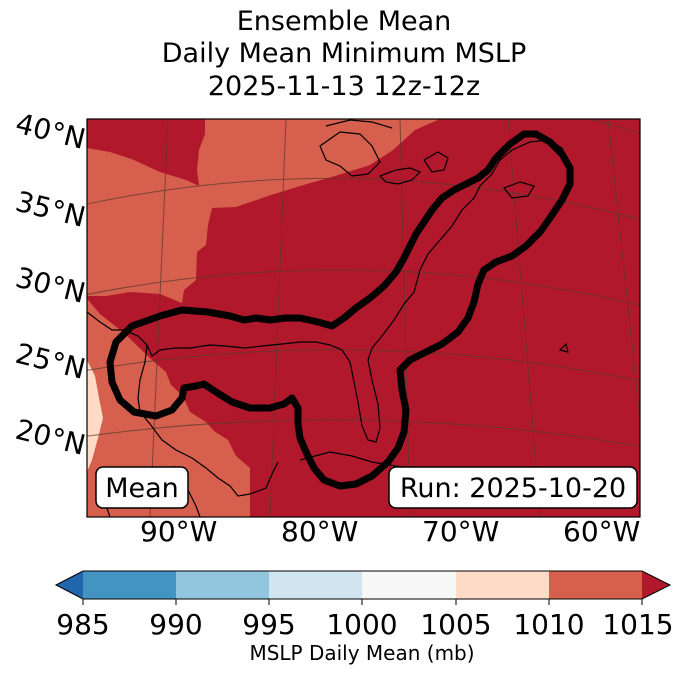  I want to click on lon-label-80w: 80°W, so click(319, 531).